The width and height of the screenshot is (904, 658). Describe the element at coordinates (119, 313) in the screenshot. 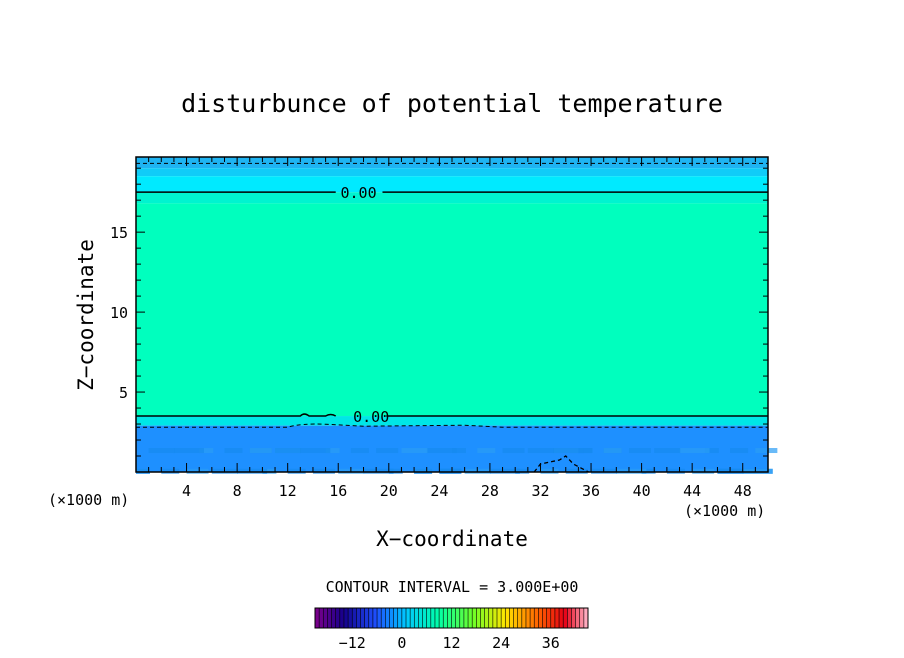

I see `y-tick-label: 10` at that location.